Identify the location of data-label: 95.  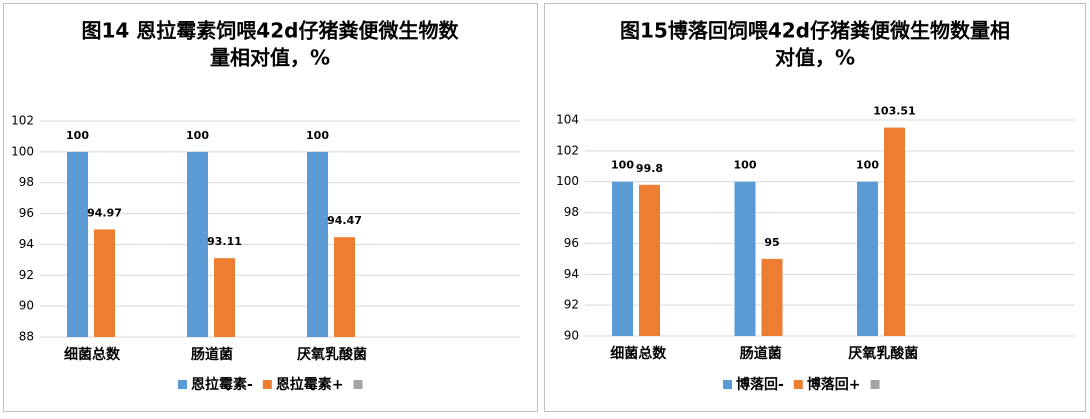
(771, 242).